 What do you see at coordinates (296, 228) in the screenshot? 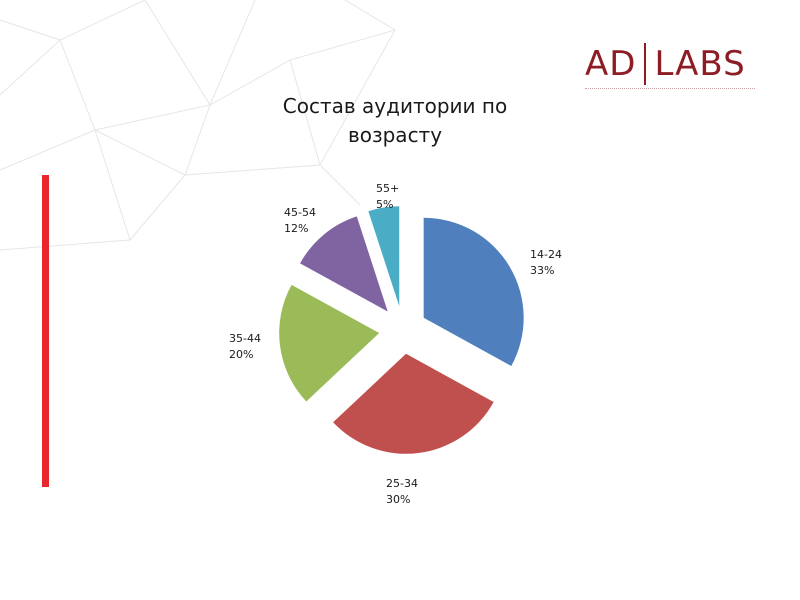
I see `pie-label-value: 12%` at bounding box center [296, 228].